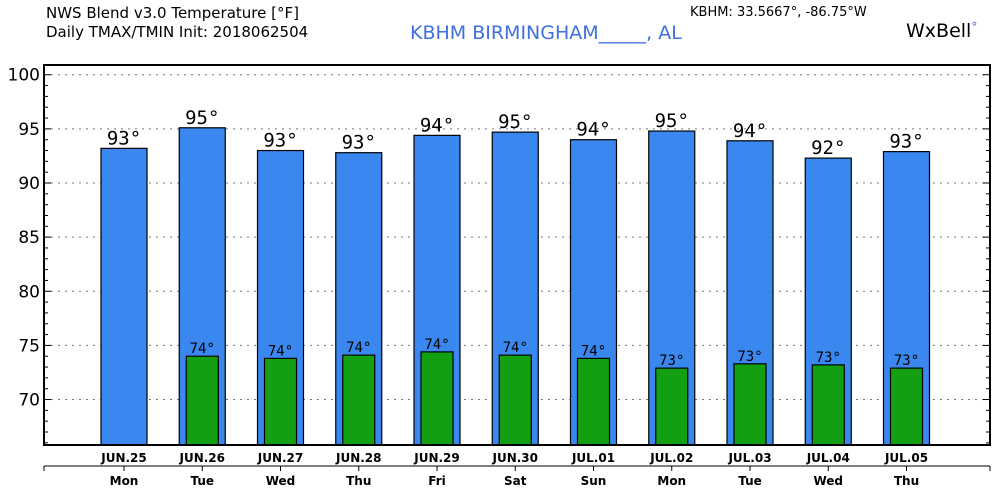 Image resolution: width=1000 pixels, height=500 pixels. What do you see at coordinates (29, 238) in the screenshot?
I see `y-tick-label: 85` at bounding box center [29, 238].